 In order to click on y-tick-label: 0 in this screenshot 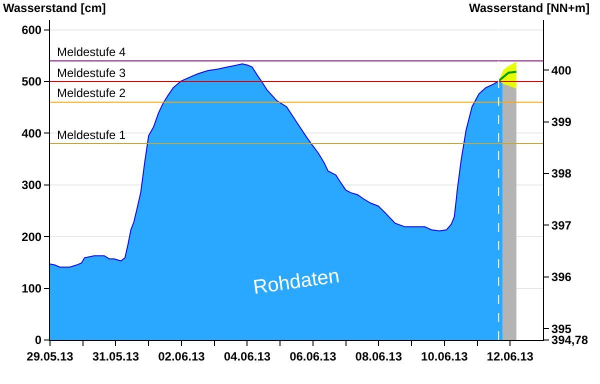, I will do `click(38, 340)`.